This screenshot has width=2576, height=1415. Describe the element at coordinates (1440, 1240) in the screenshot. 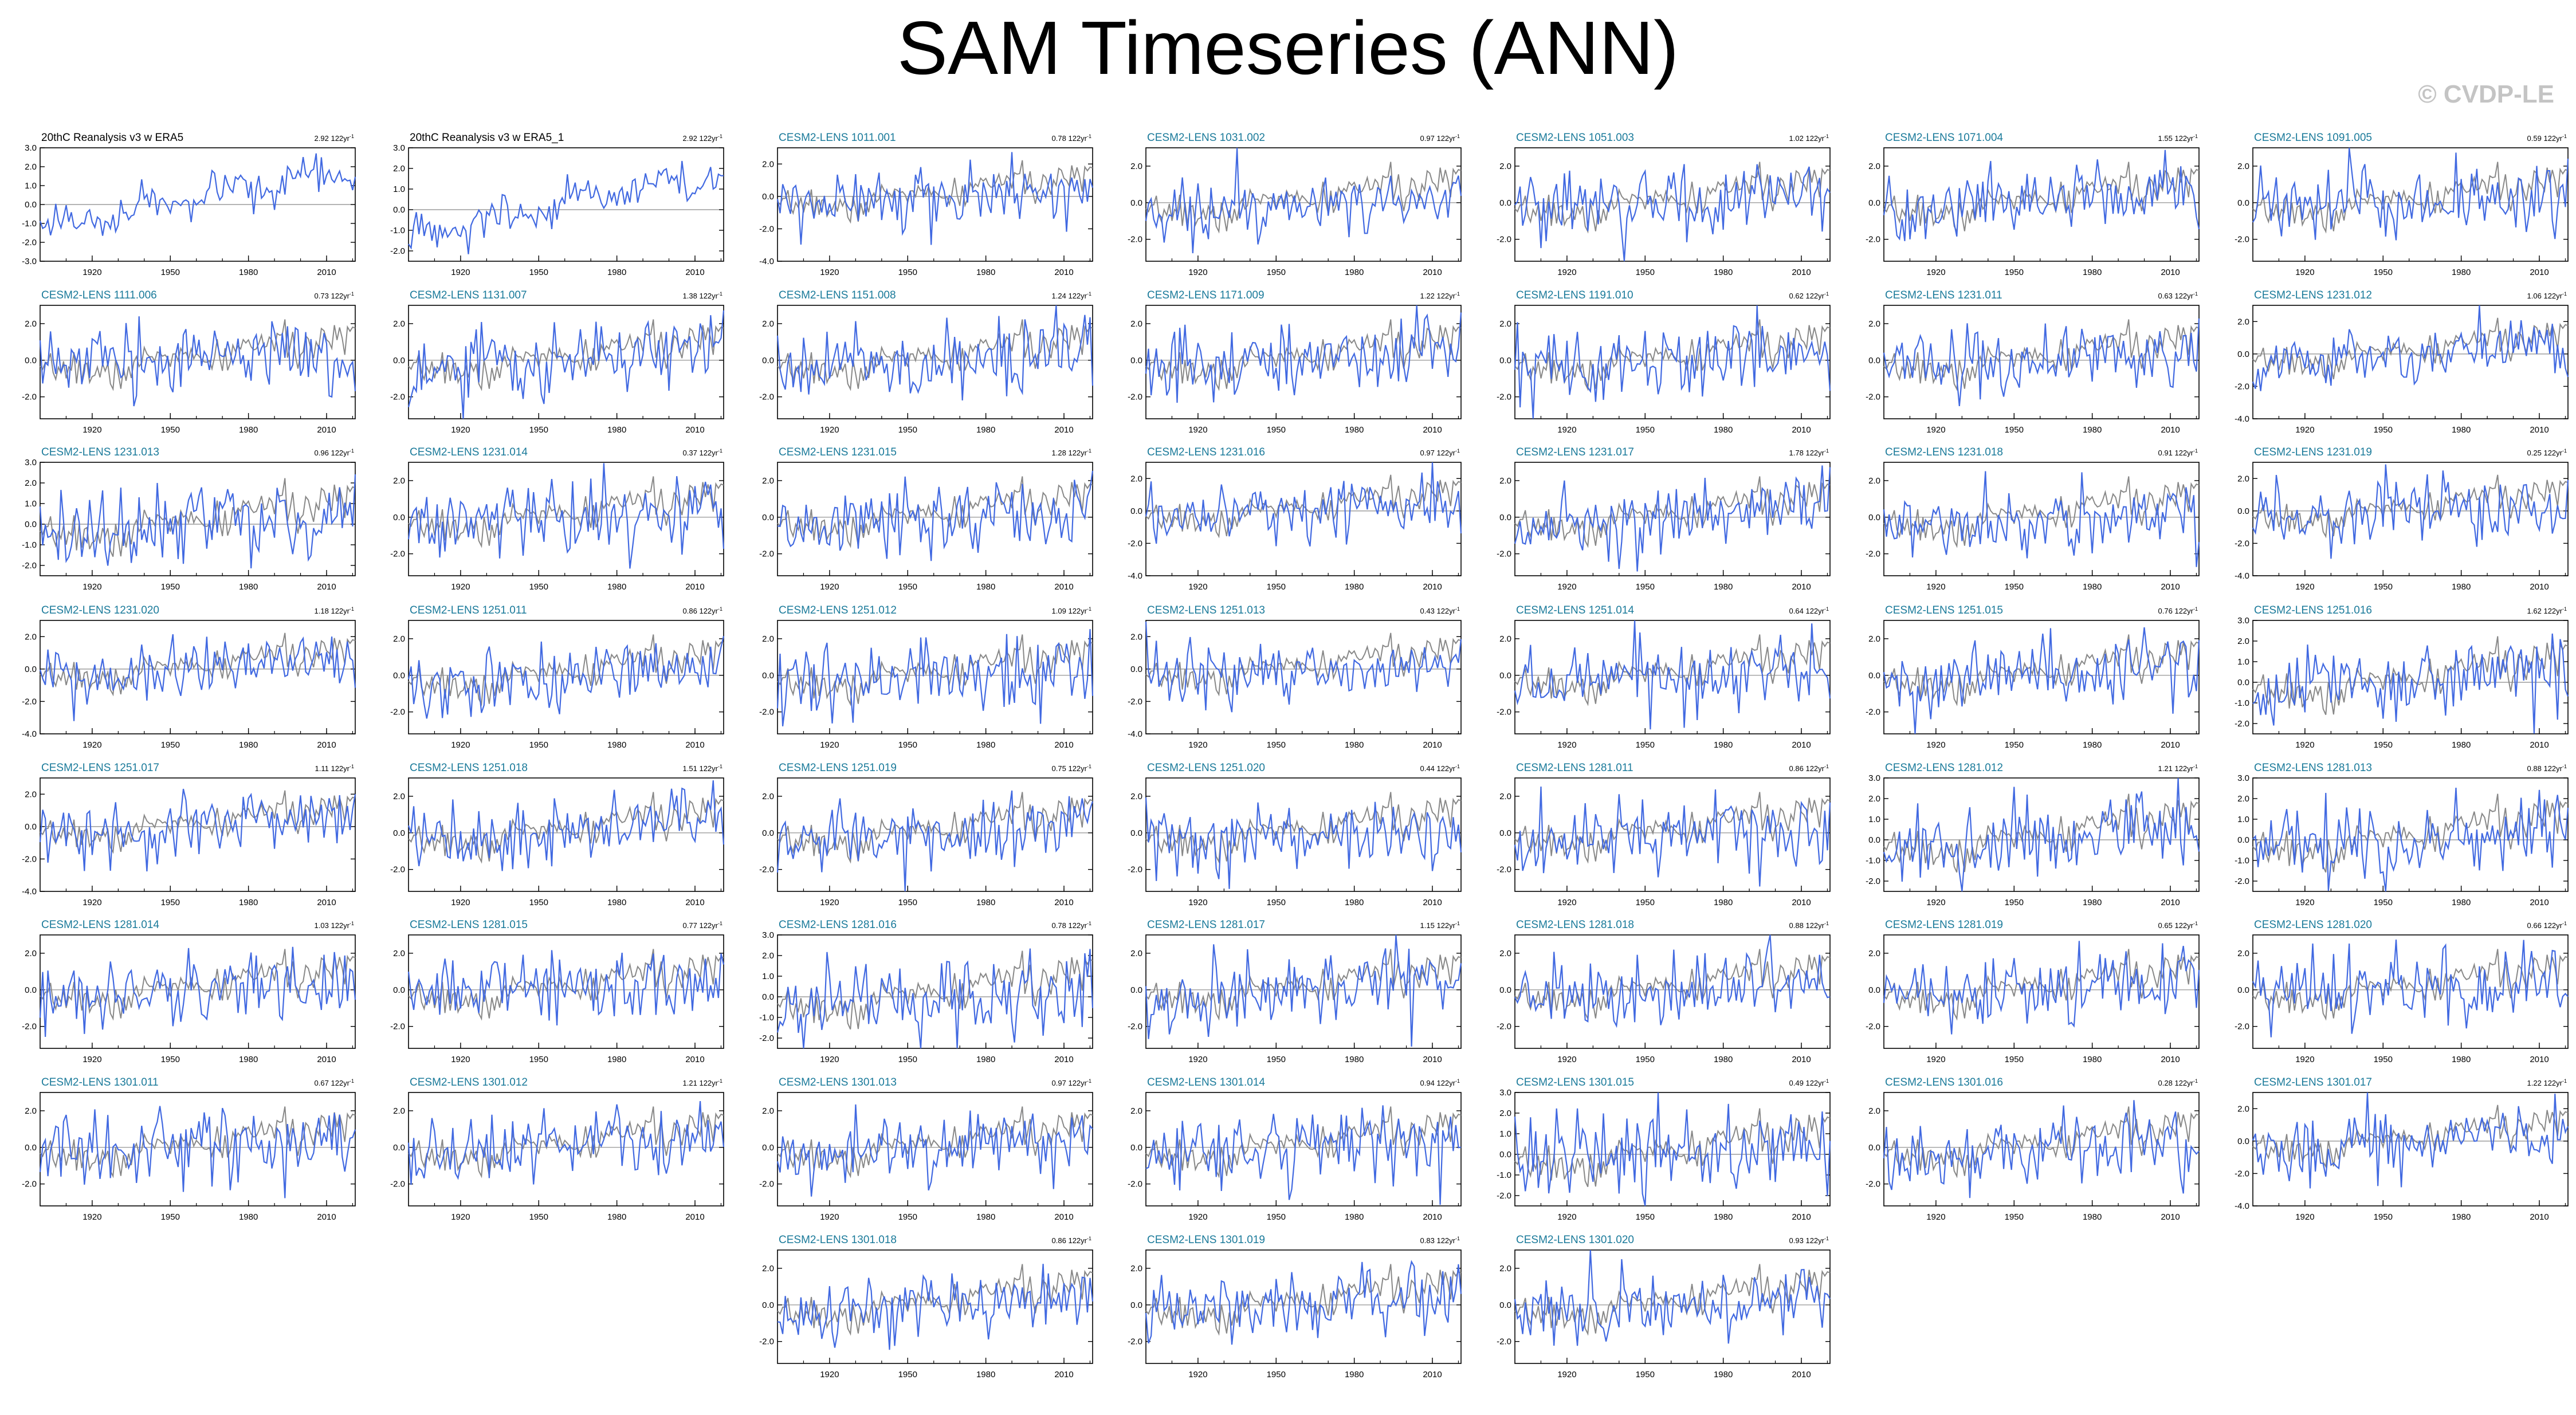

I see `trend-label: 0.83 122yr-1` at that location.